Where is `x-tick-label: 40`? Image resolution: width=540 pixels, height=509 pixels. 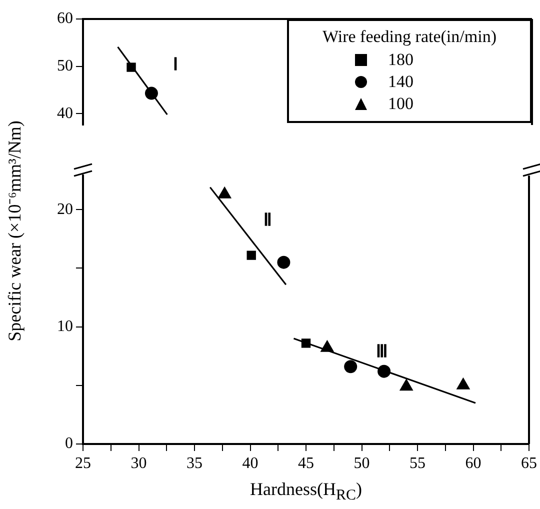
x-tick-label: 40 is located at coordinates (250, 463).